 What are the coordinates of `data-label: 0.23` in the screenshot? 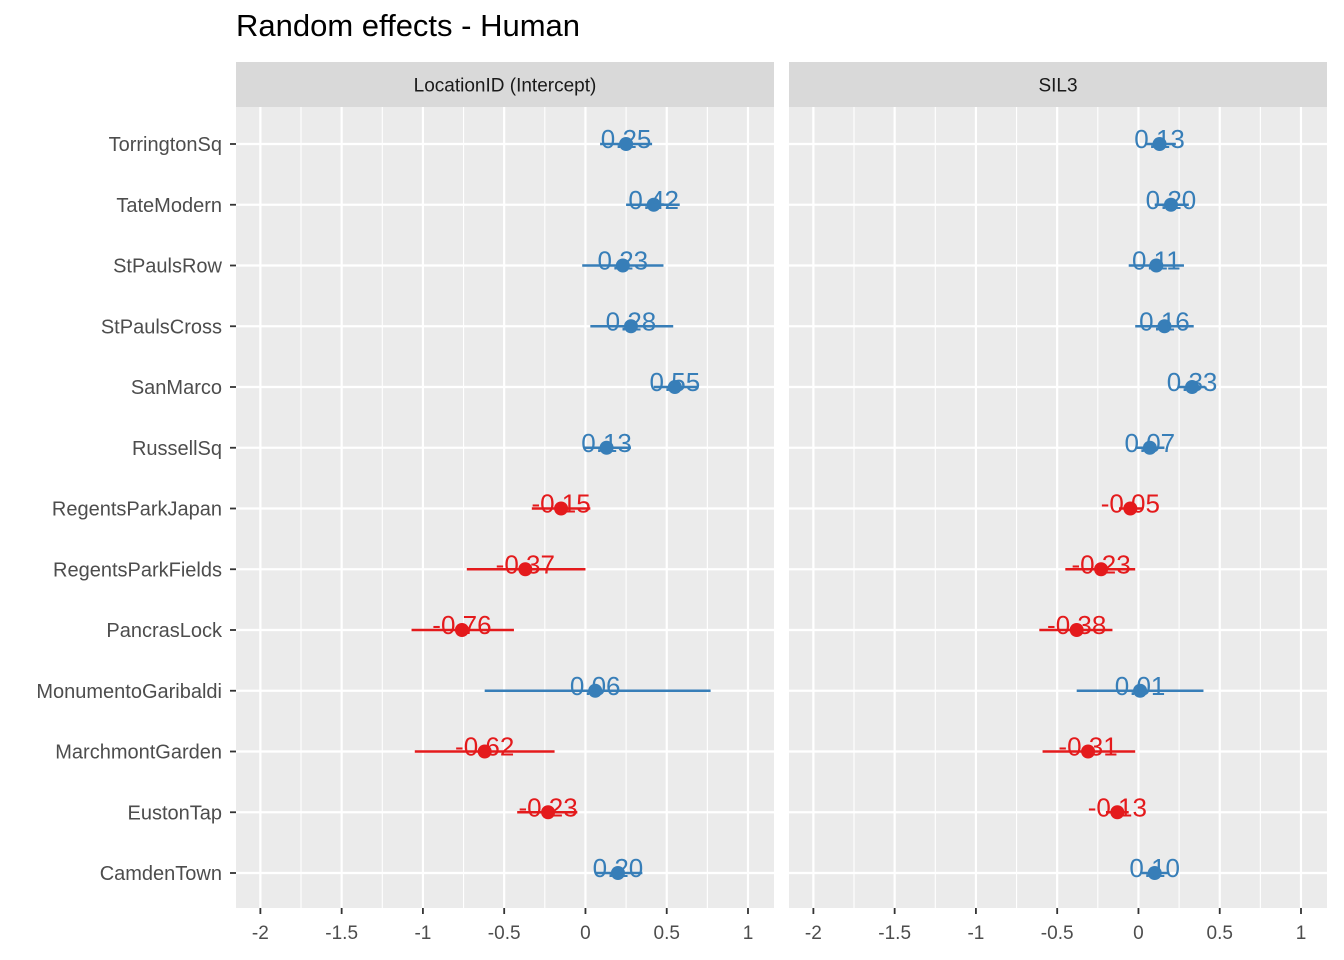 It's located at (623, 261).